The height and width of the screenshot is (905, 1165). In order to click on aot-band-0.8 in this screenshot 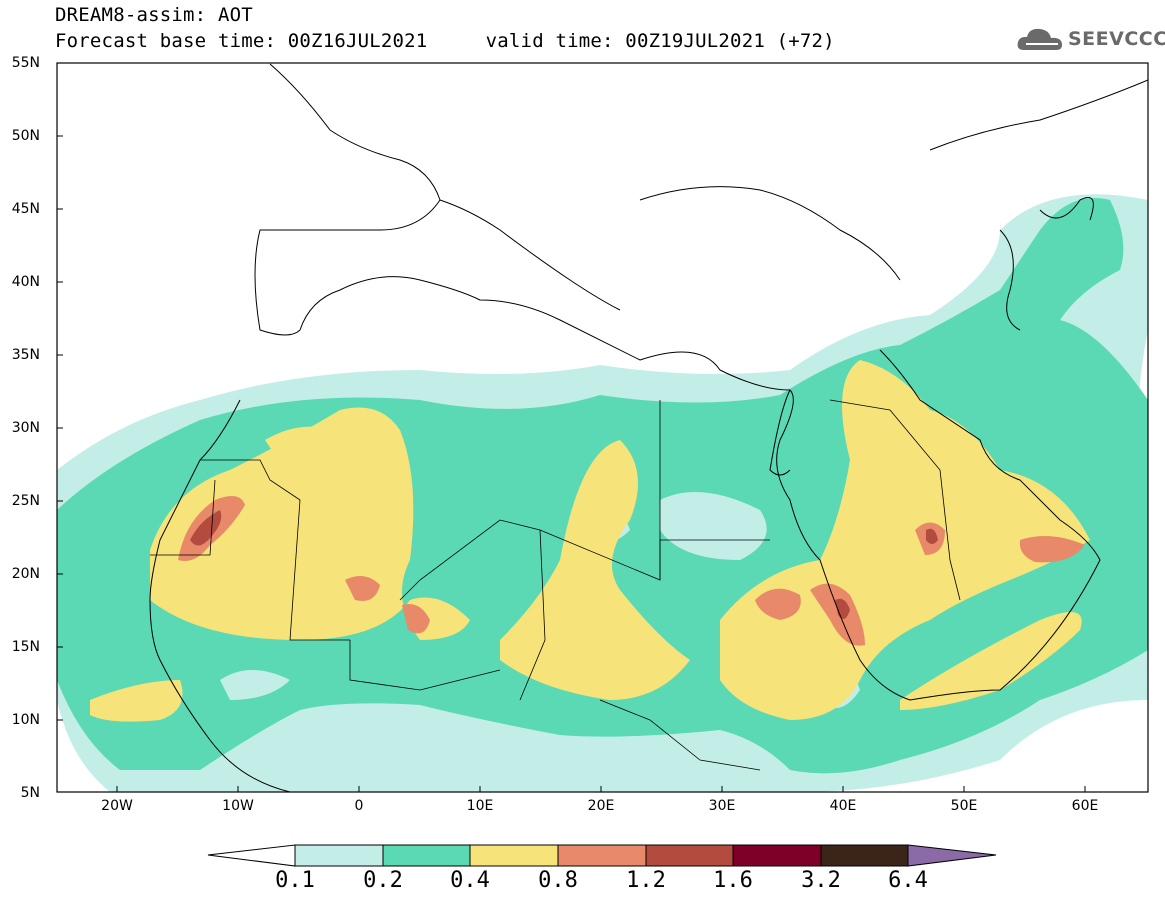, I will do `click(631, 571)`.